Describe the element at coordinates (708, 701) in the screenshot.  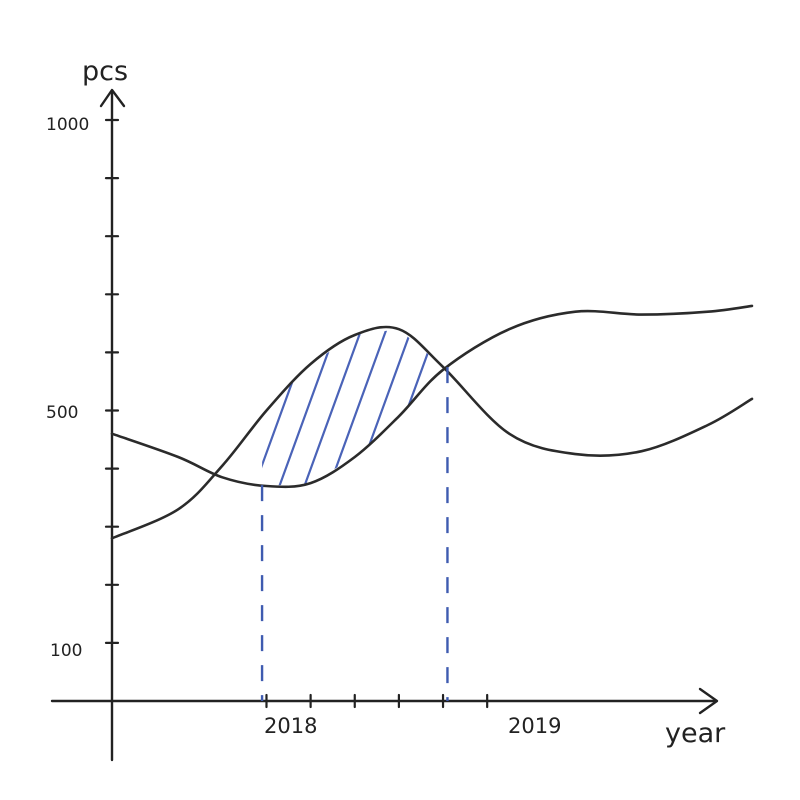
I see `x-axis-arrow` at that location.